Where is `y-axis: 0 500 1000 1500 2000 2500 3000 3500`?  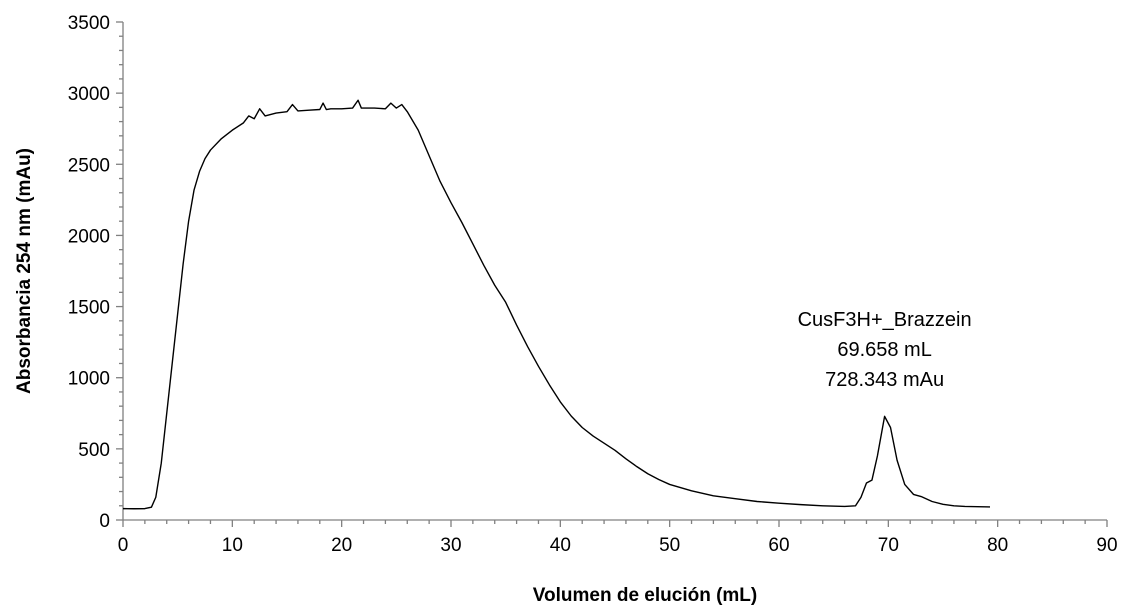 y-axis: 0 500 1000 1500 2000 2500 3000 3500 is located at coordinates (96, 272).